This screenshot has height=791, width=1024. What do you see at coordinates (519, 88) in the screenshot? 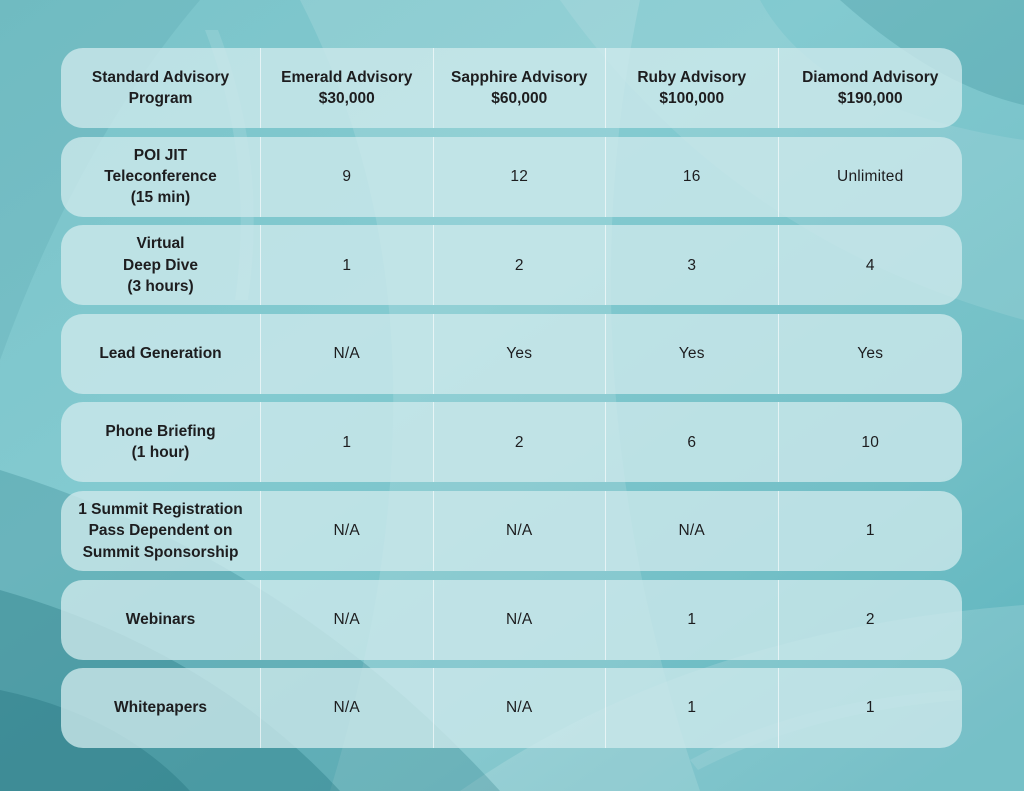
I see `header-cell-sapphire: Sapphire Advisory $60,000` at bounding box center [519, 88].